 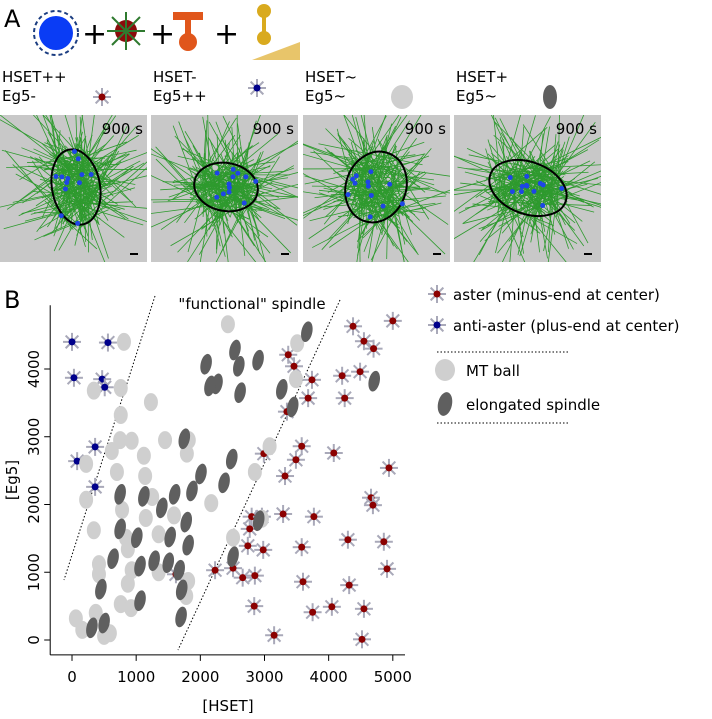 I want to click on condition-label: Eg5~, so click(x=325, y=96).